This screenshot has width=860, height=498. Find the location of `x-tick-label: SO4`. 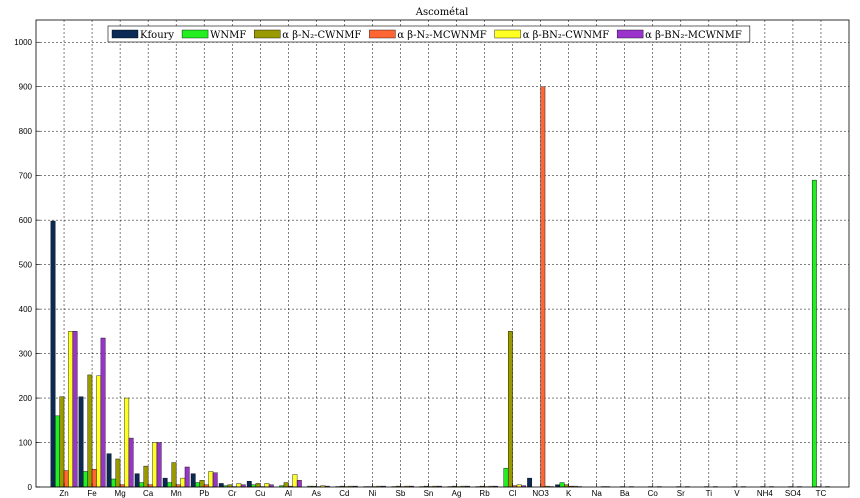

x-tick-label: SO4 is located at coordinates (793, 493).